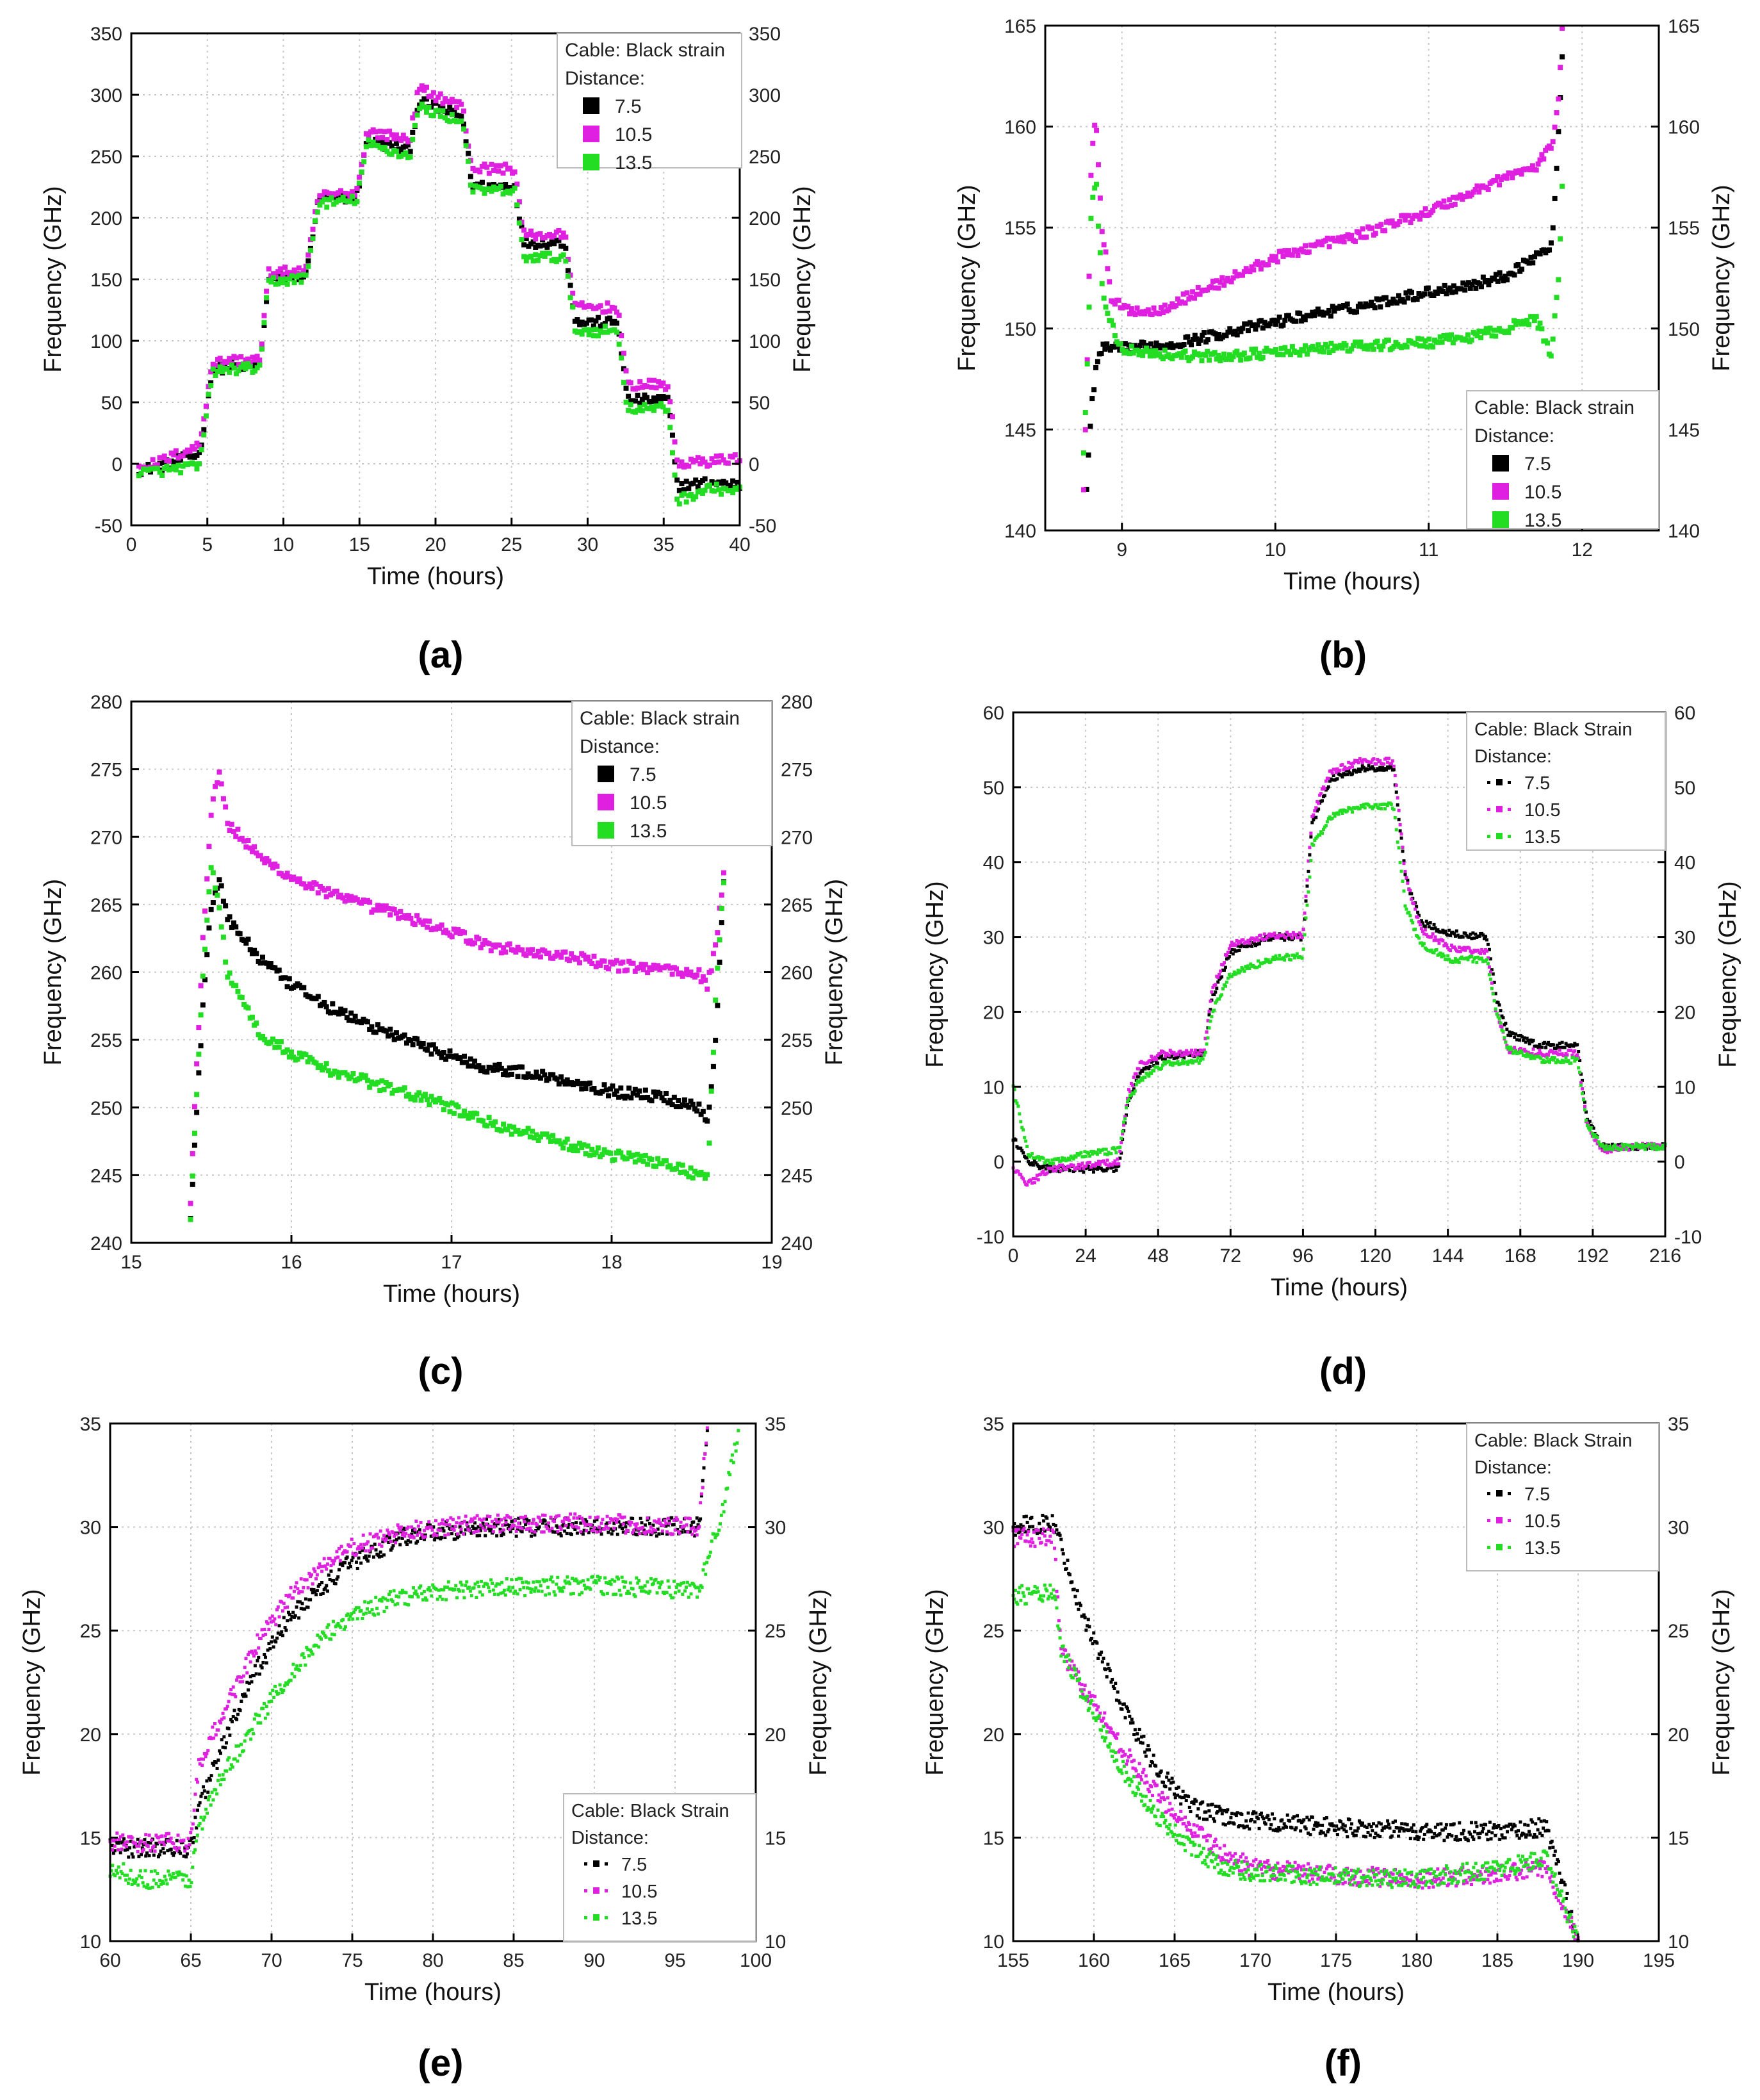 The width and height of the screenshot is (1760, 2100). Describe the element at coordinates (1343, 1371) in the screenshot. I see `caption-d: (d)` at that location.